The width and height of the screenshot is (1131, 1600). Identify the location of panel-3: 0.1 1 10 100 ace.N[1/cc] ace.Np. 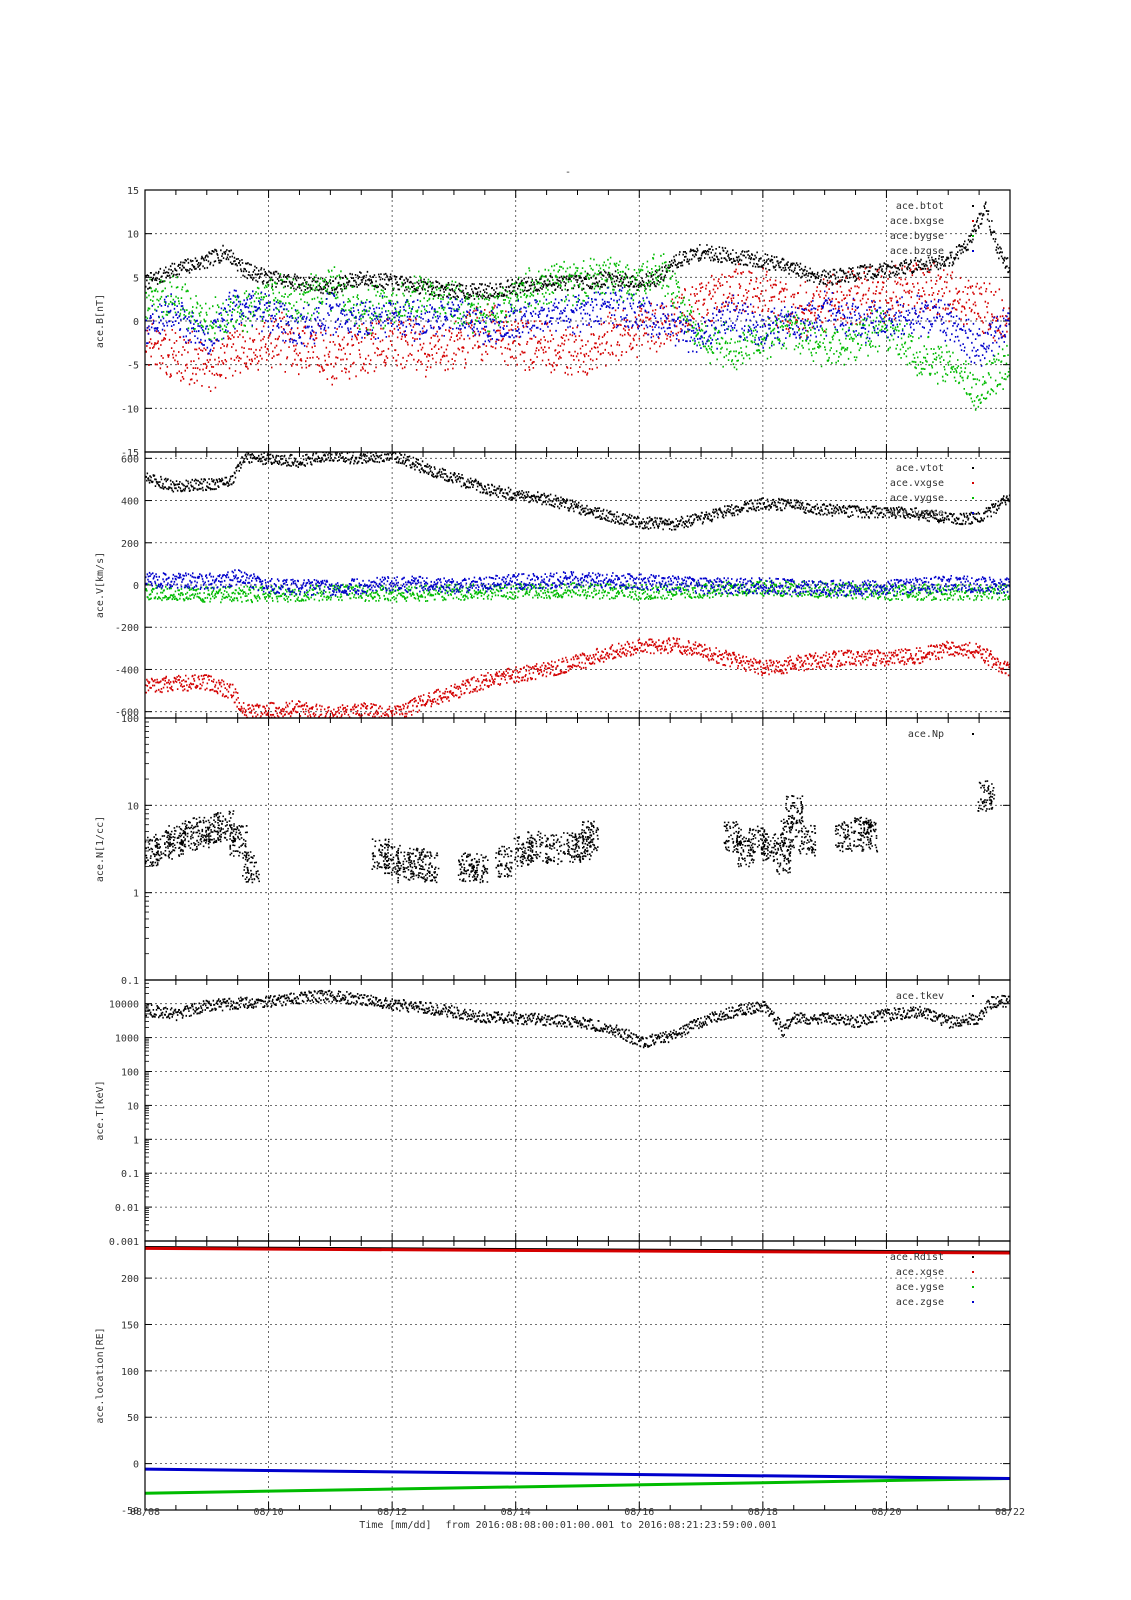
(553, 850).